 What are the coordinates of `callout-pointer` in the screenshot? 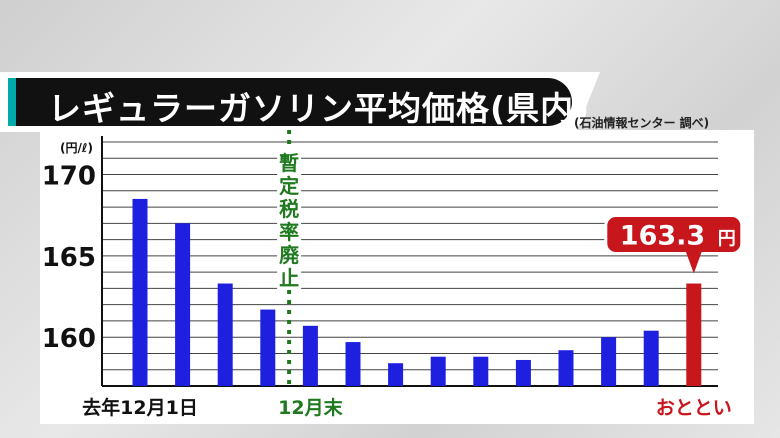 It's located at (693, 262).